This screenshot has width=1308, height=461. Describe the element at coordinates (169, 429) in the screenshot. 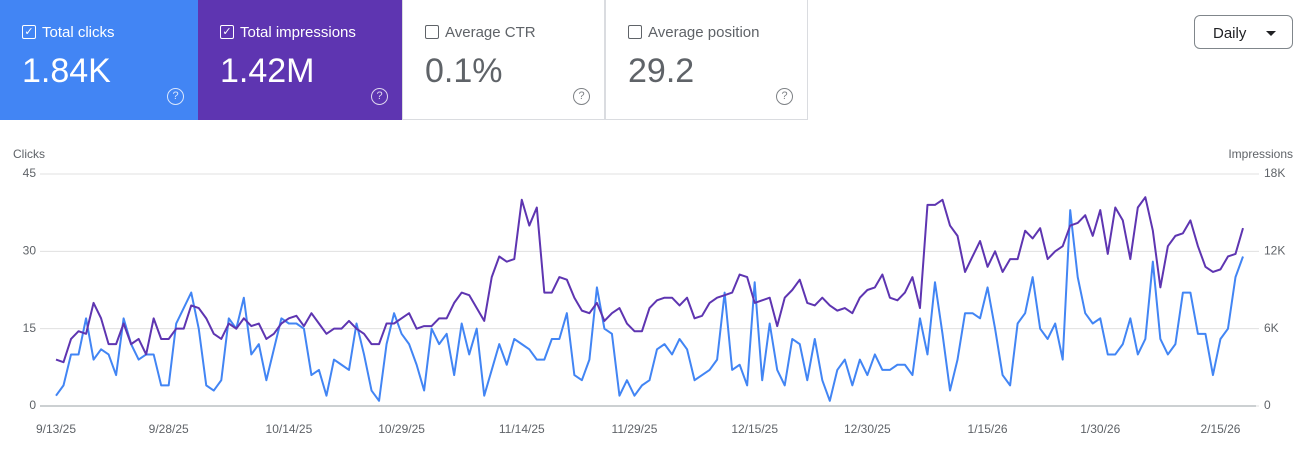

I see `x-tick-label: 9/28/25` at that location.